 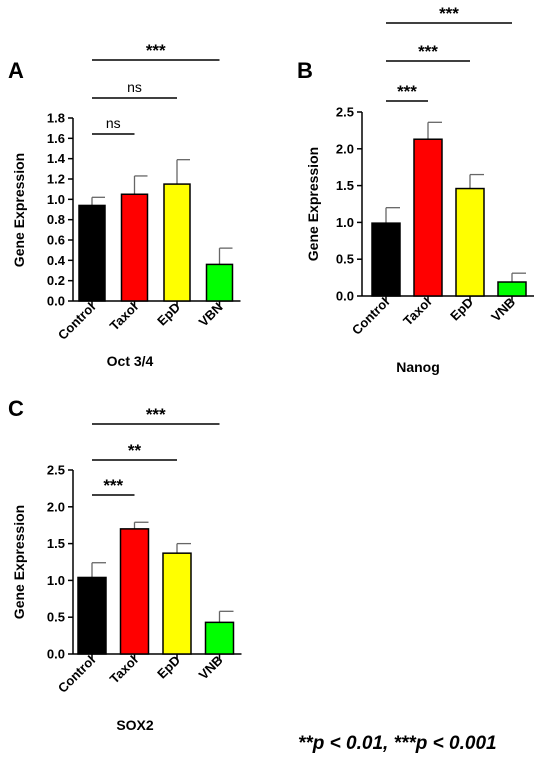 What do you see at coordinates (418, 367) in the screenshot?
I see `gene-label: Nanog` at bounding box center [418, 367].